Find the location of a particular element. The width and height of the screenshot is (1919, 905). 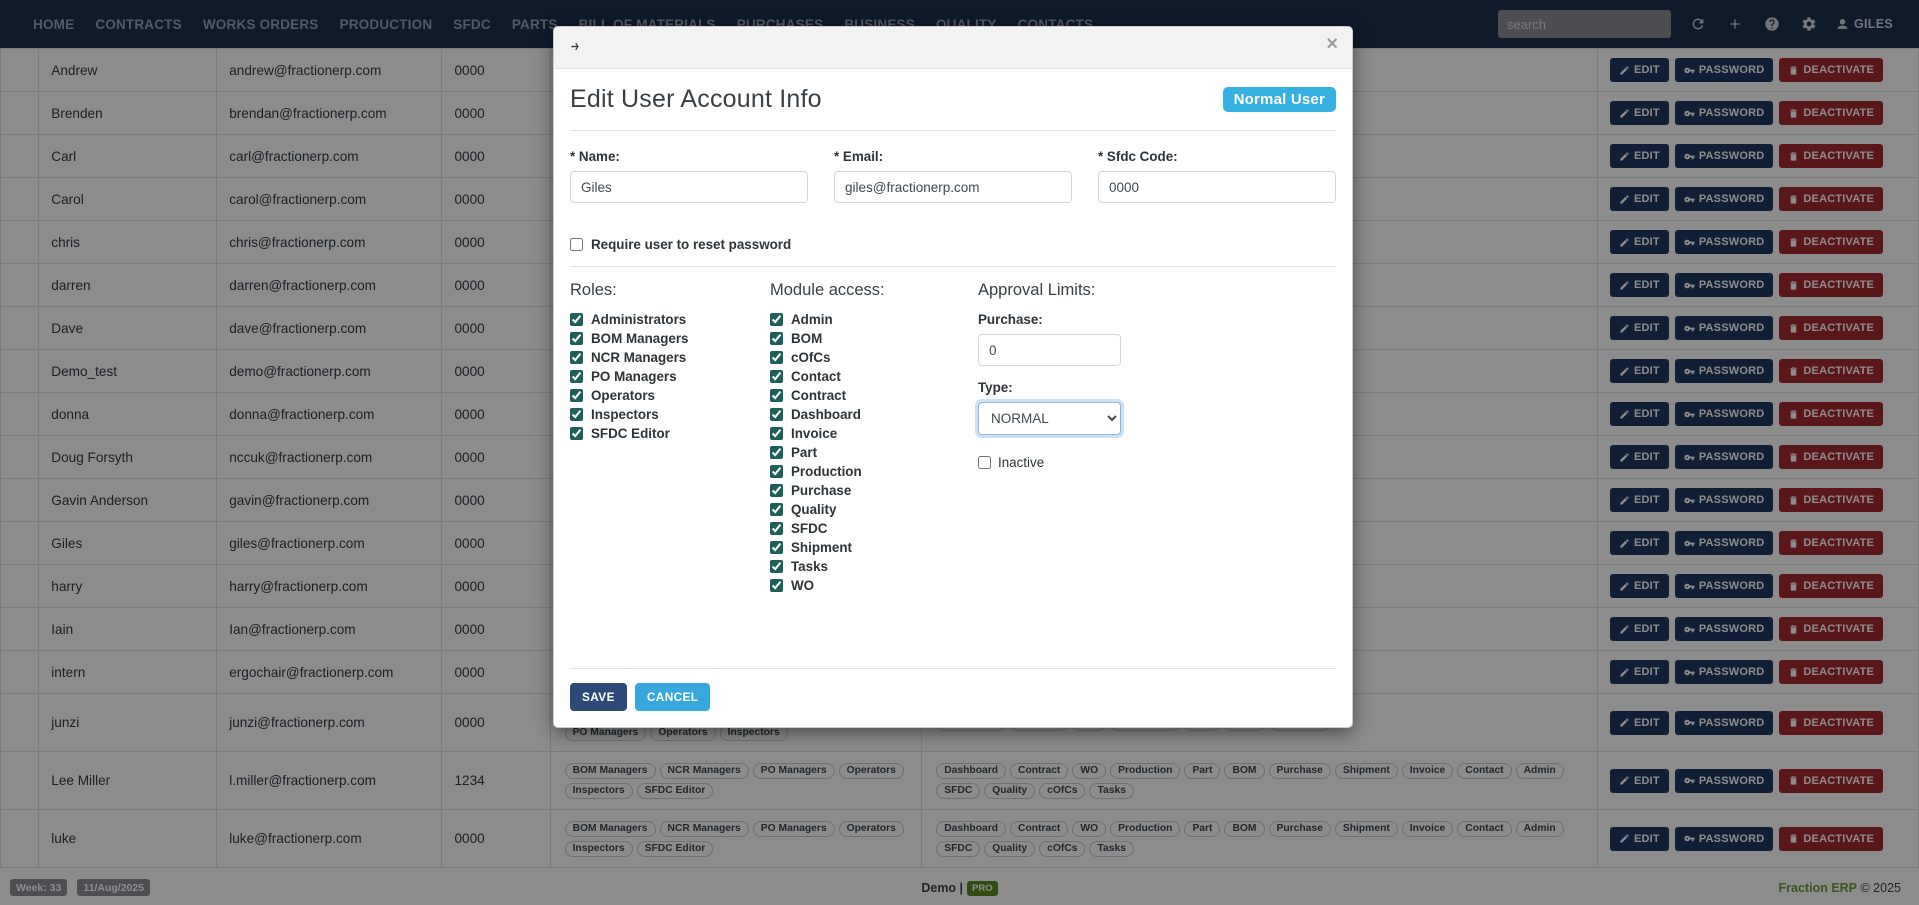

gear-icon is located at coordinates (1809, 24).